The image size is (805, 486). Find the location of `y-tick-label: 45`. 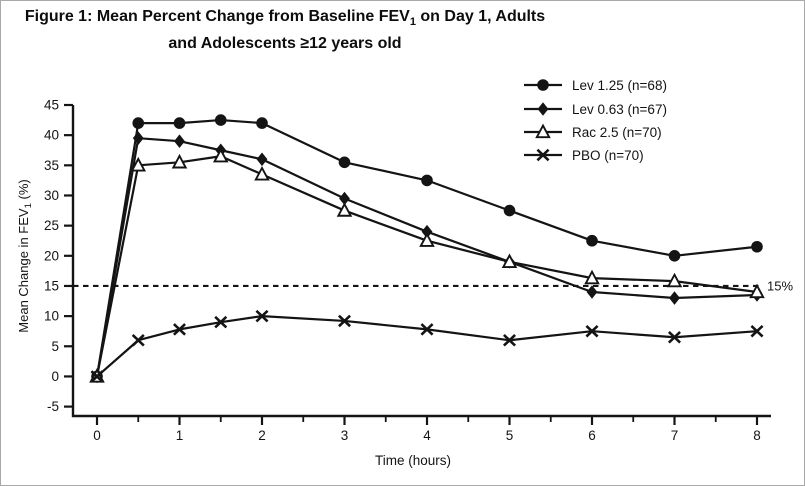

y-tick-label: 45 is located at coordinates (51, 105).